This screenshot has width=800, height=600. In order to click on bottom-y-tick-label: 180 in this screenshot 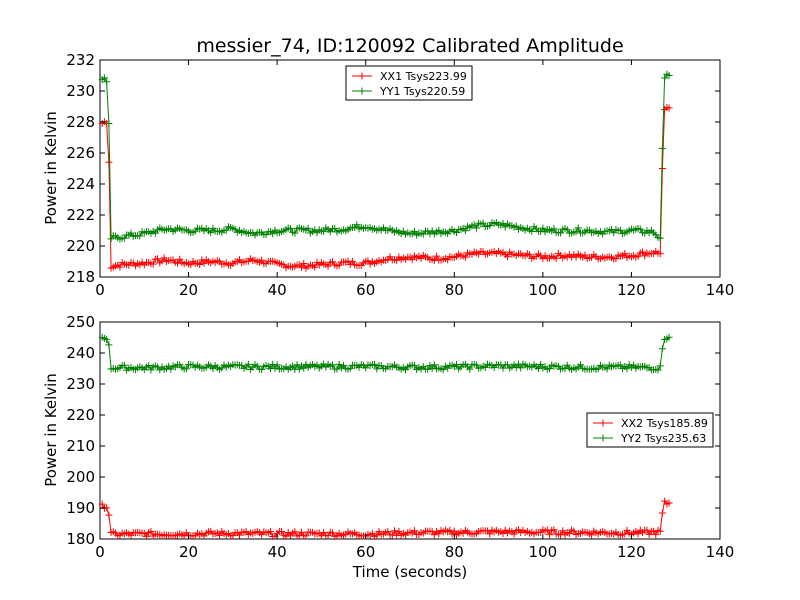, I will do `click(80, 539)`.